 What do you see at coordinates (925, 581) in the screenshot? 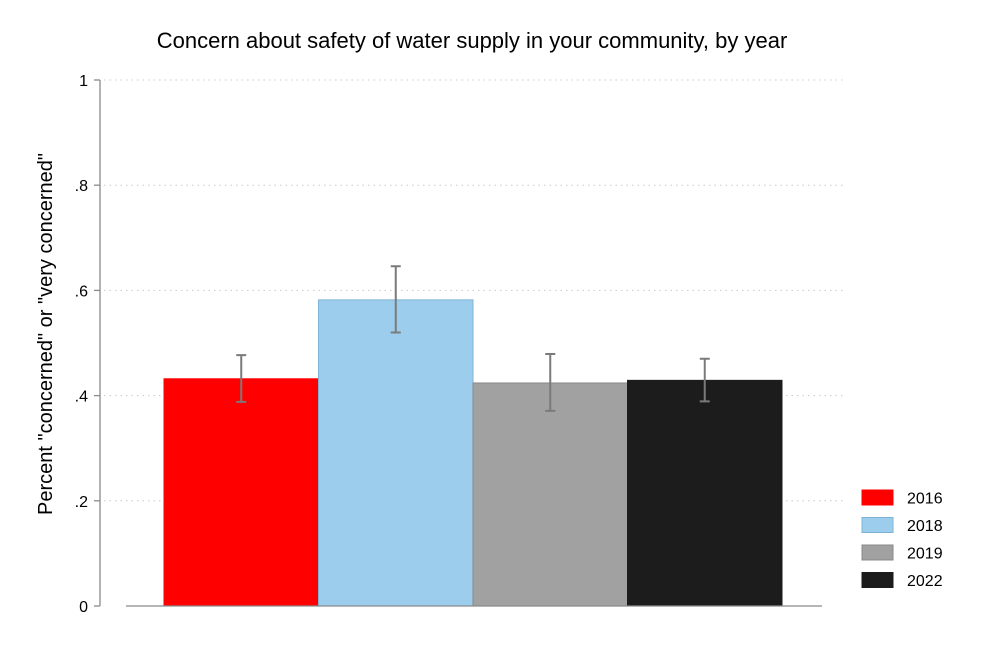
I see `legend-label-2022: 2022` at bounding box center [925, 581].